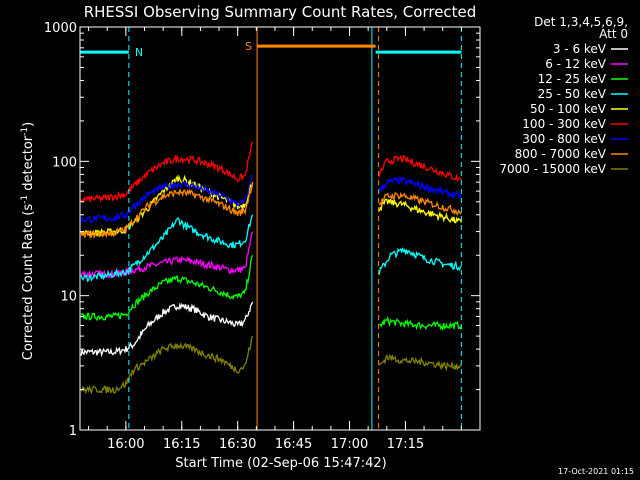 This screenshot has width=640, height=480. I want to click on y-axis-label: Corrected Count Rate (s-1 detector-1), so click(28, 241).